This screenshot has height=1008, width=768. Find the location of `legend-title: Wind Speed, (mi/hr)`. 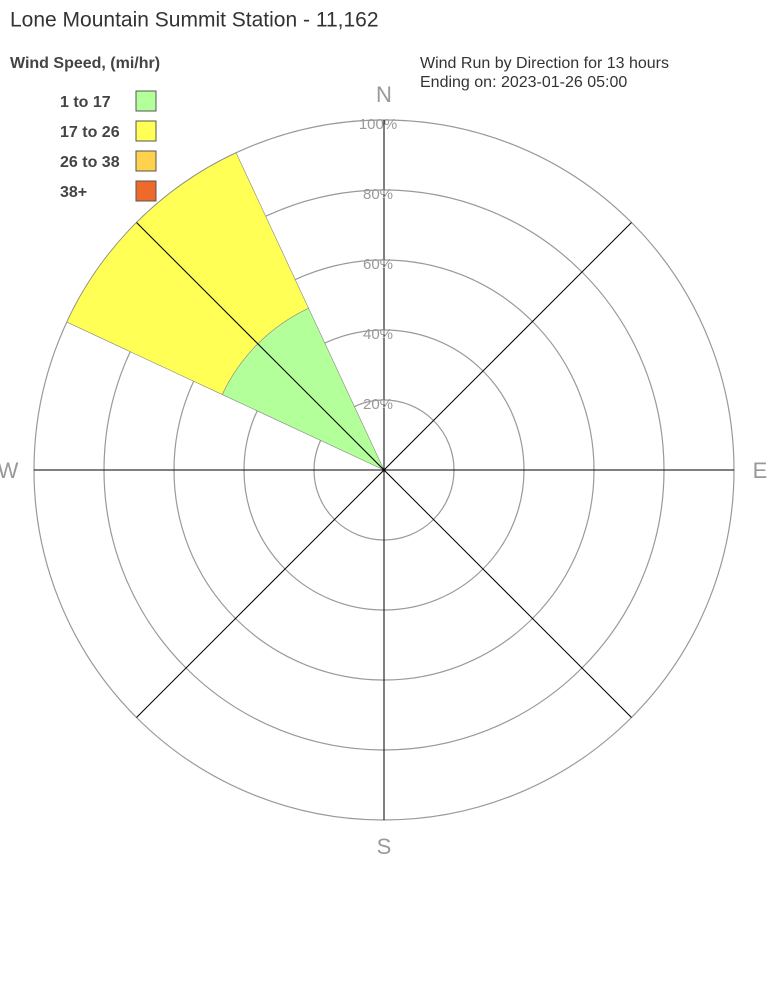

legend-title: Wind Speed, (mi/hr) is located at coordinates (85, 63).